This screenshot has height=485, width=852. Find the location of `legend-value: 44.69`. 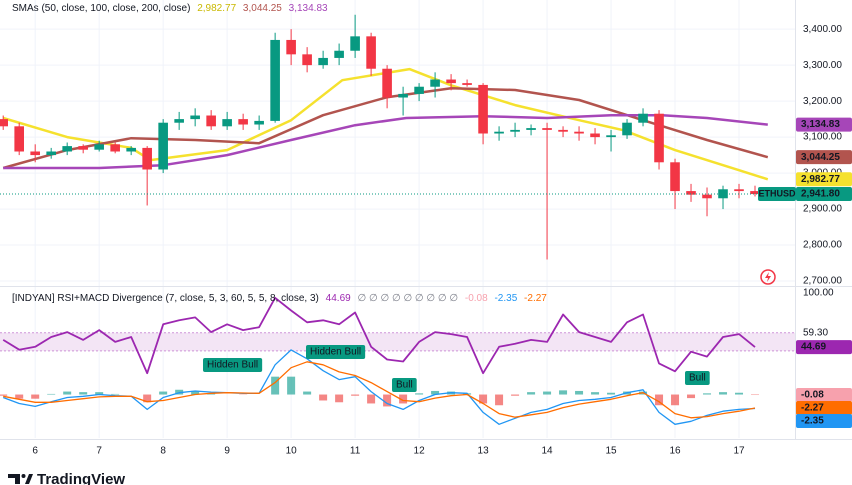

legend-value: 44.69 is located at coordinates (338, 298).